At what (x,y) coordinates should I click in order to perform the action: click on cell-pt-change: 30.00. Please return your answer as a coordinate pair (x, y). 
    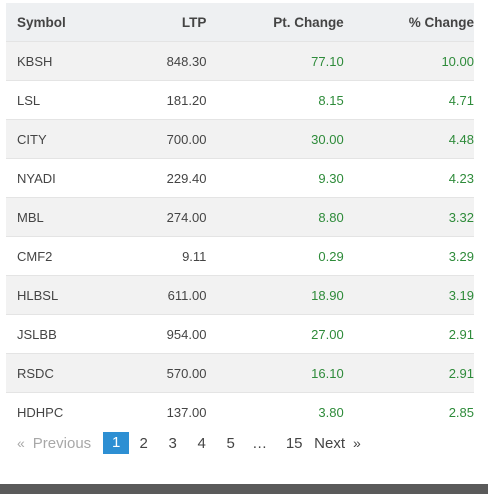
    Looking at the image, I should click on (275, 139).